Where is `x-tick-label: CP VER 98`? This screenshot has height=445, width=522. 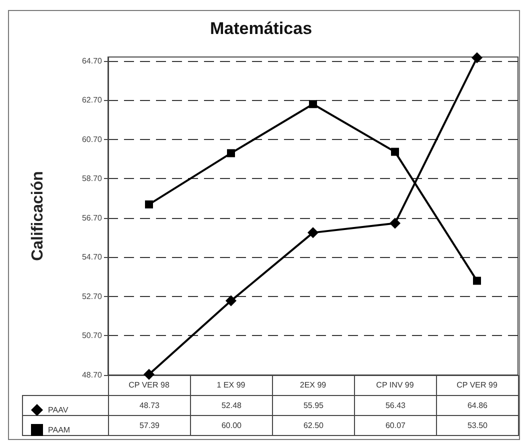 x-tick-label: CP VER 98 is located at coordinates (149, 385).